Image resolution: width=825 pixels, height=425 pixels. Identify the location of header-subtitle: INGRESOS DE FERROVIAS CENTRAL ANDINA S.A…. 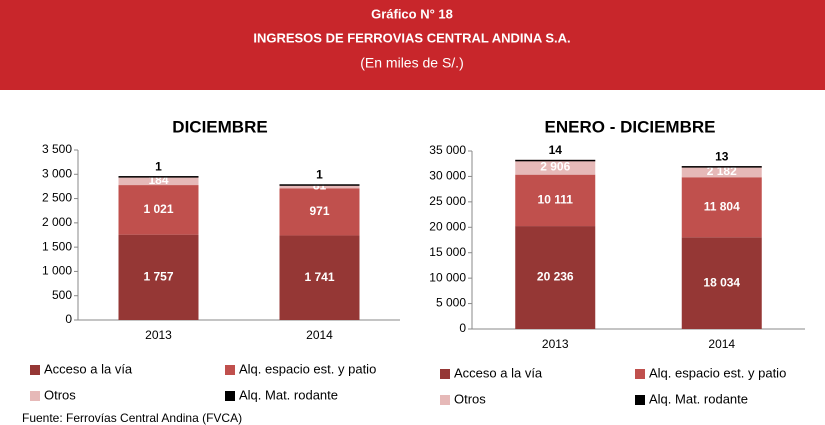
(411, 37).